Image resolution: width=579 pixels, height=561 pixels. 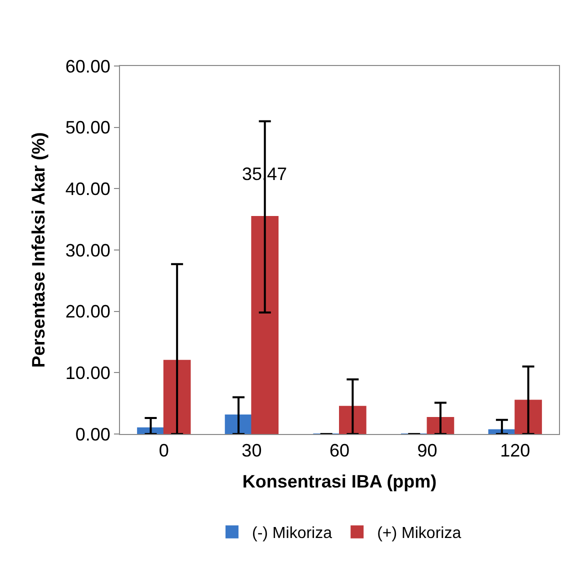 I want to click on legend-label: (+) Mikoriza, so click(x=419, y=533).